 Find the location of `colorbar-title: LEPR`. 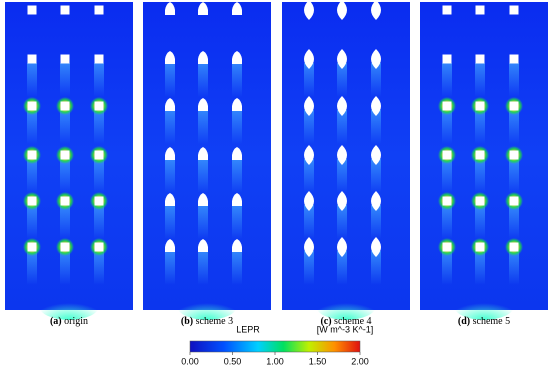

colorbar-title: LEPR is located at coordinates (248, 329).